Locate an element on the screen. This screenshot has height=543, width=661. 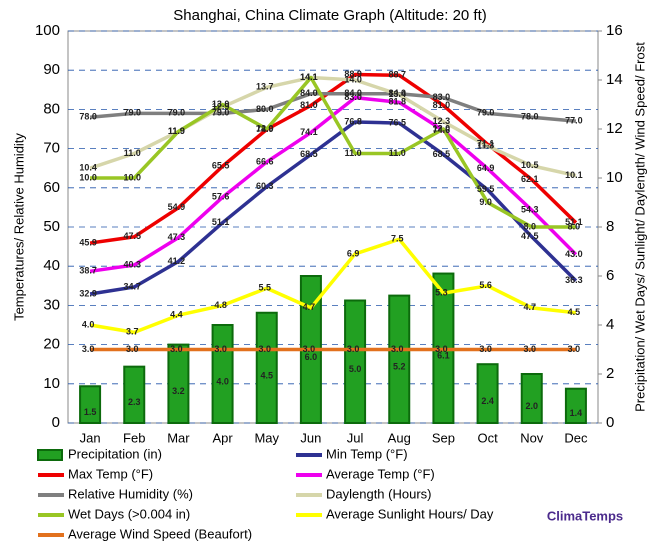
y2-tick-label: 2 is located at coordinates (610, 373).